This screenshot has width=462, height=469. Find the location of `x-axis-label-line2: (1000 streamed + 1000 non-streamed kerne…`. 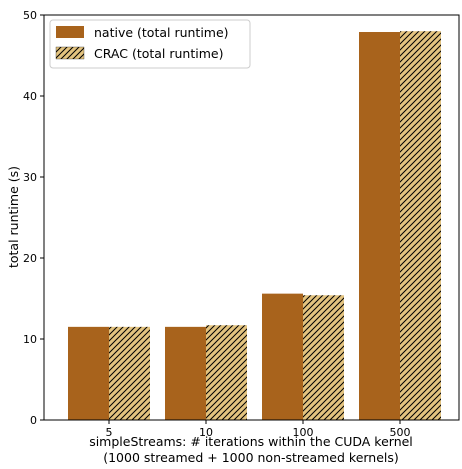

x-axis-label-line2: (1000 streamed + 1000 non-streamed kerne… is located at coordinates (251, 457).